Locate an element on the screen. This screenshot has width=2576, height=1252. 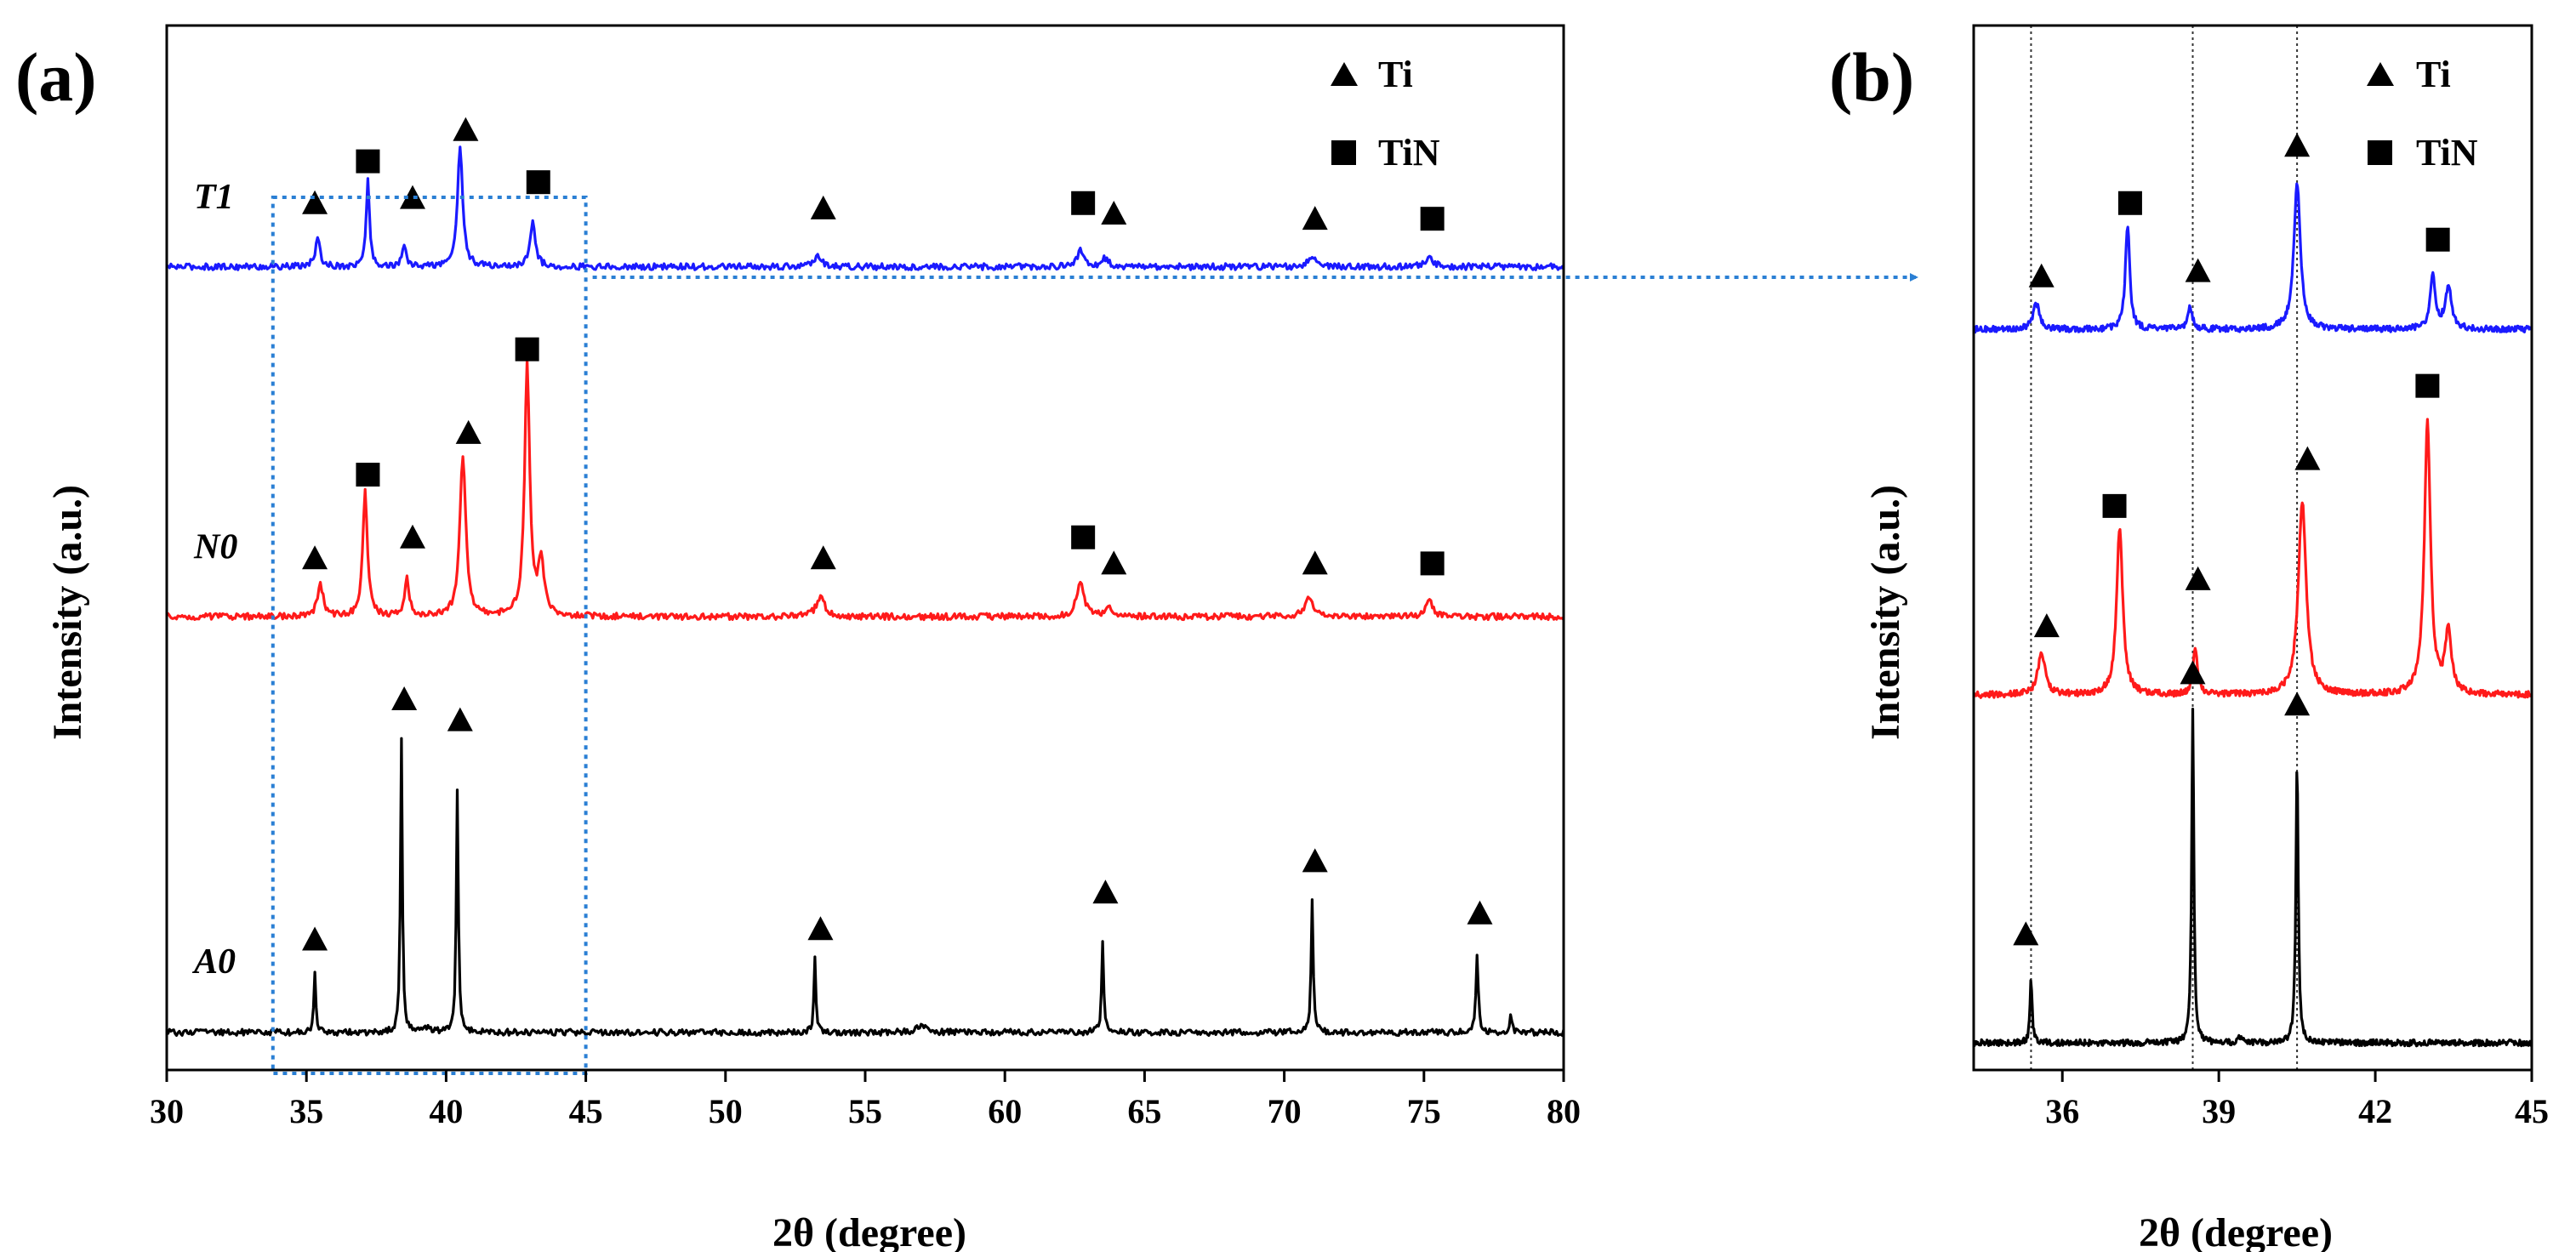
panel-a-x-ticks: 30 35 40 45 50 55 60 65 70 75 80 is located at coordinates (865, 1100).